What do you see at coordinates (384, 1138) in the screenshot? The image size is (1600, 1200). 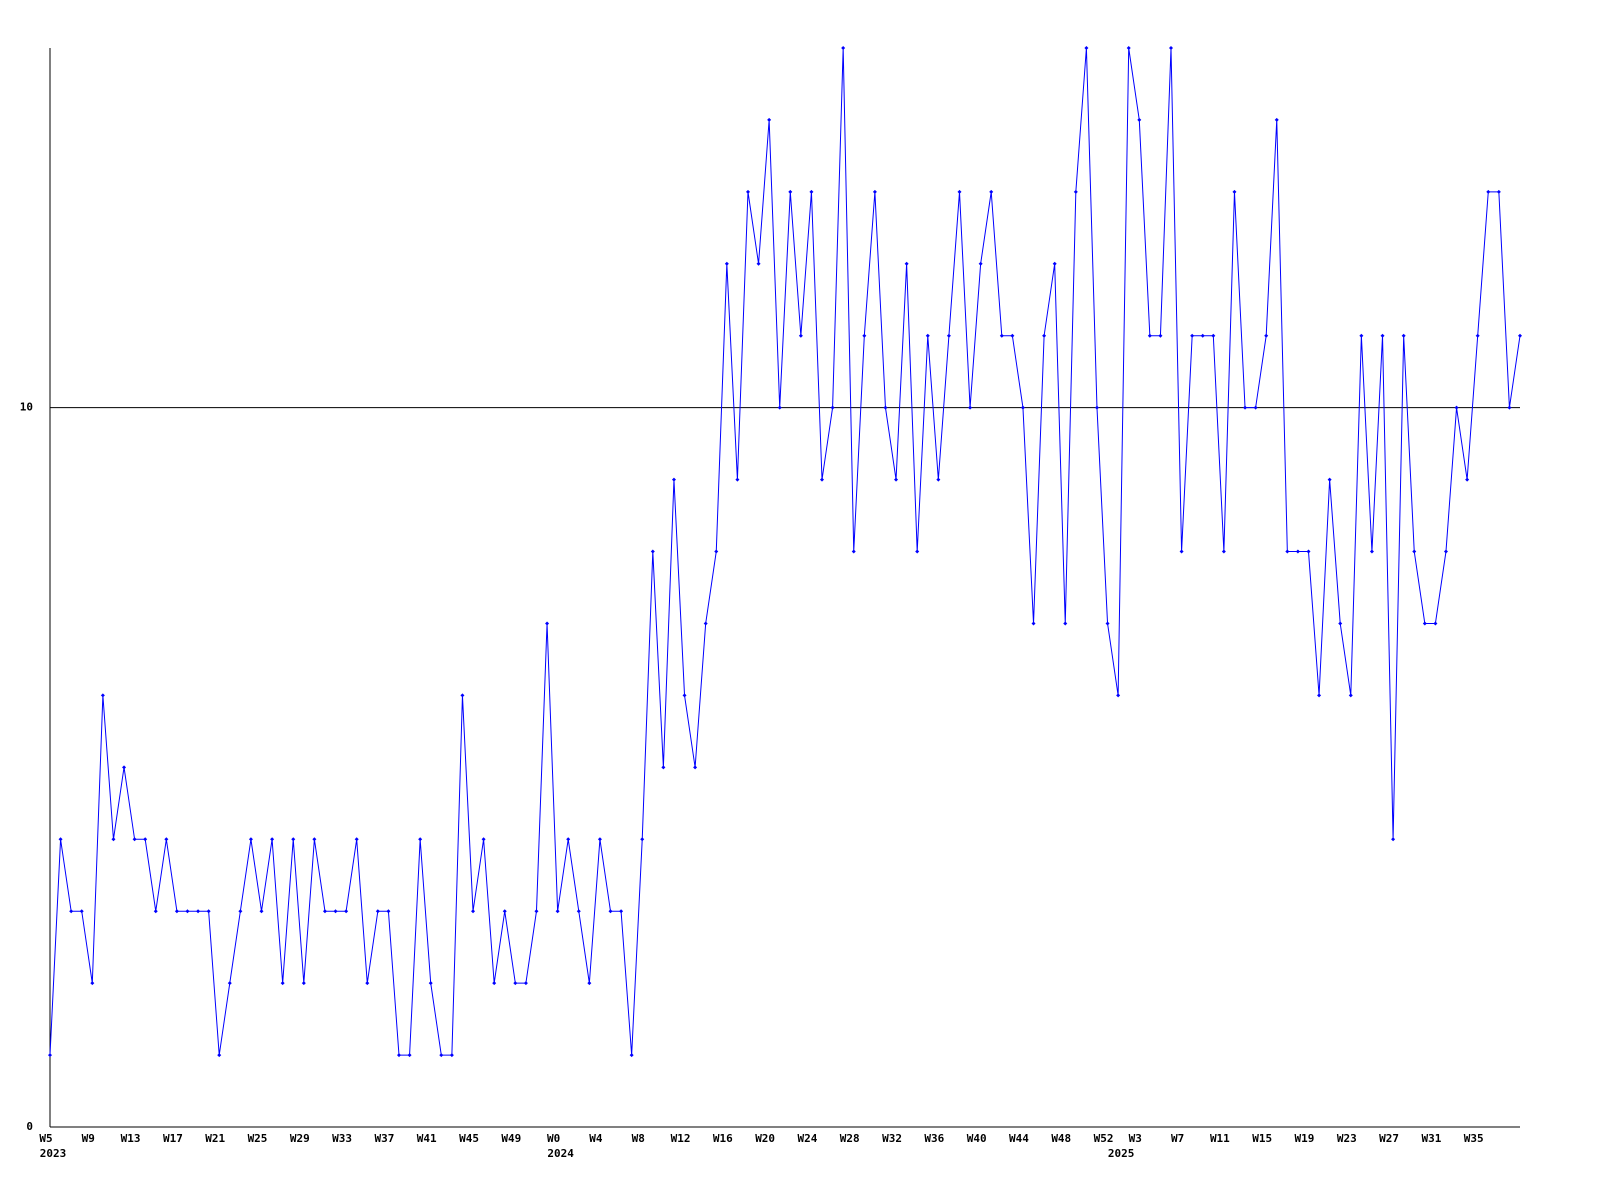 I see `x-tick-label: W37` at bounding box center [384, 1138].